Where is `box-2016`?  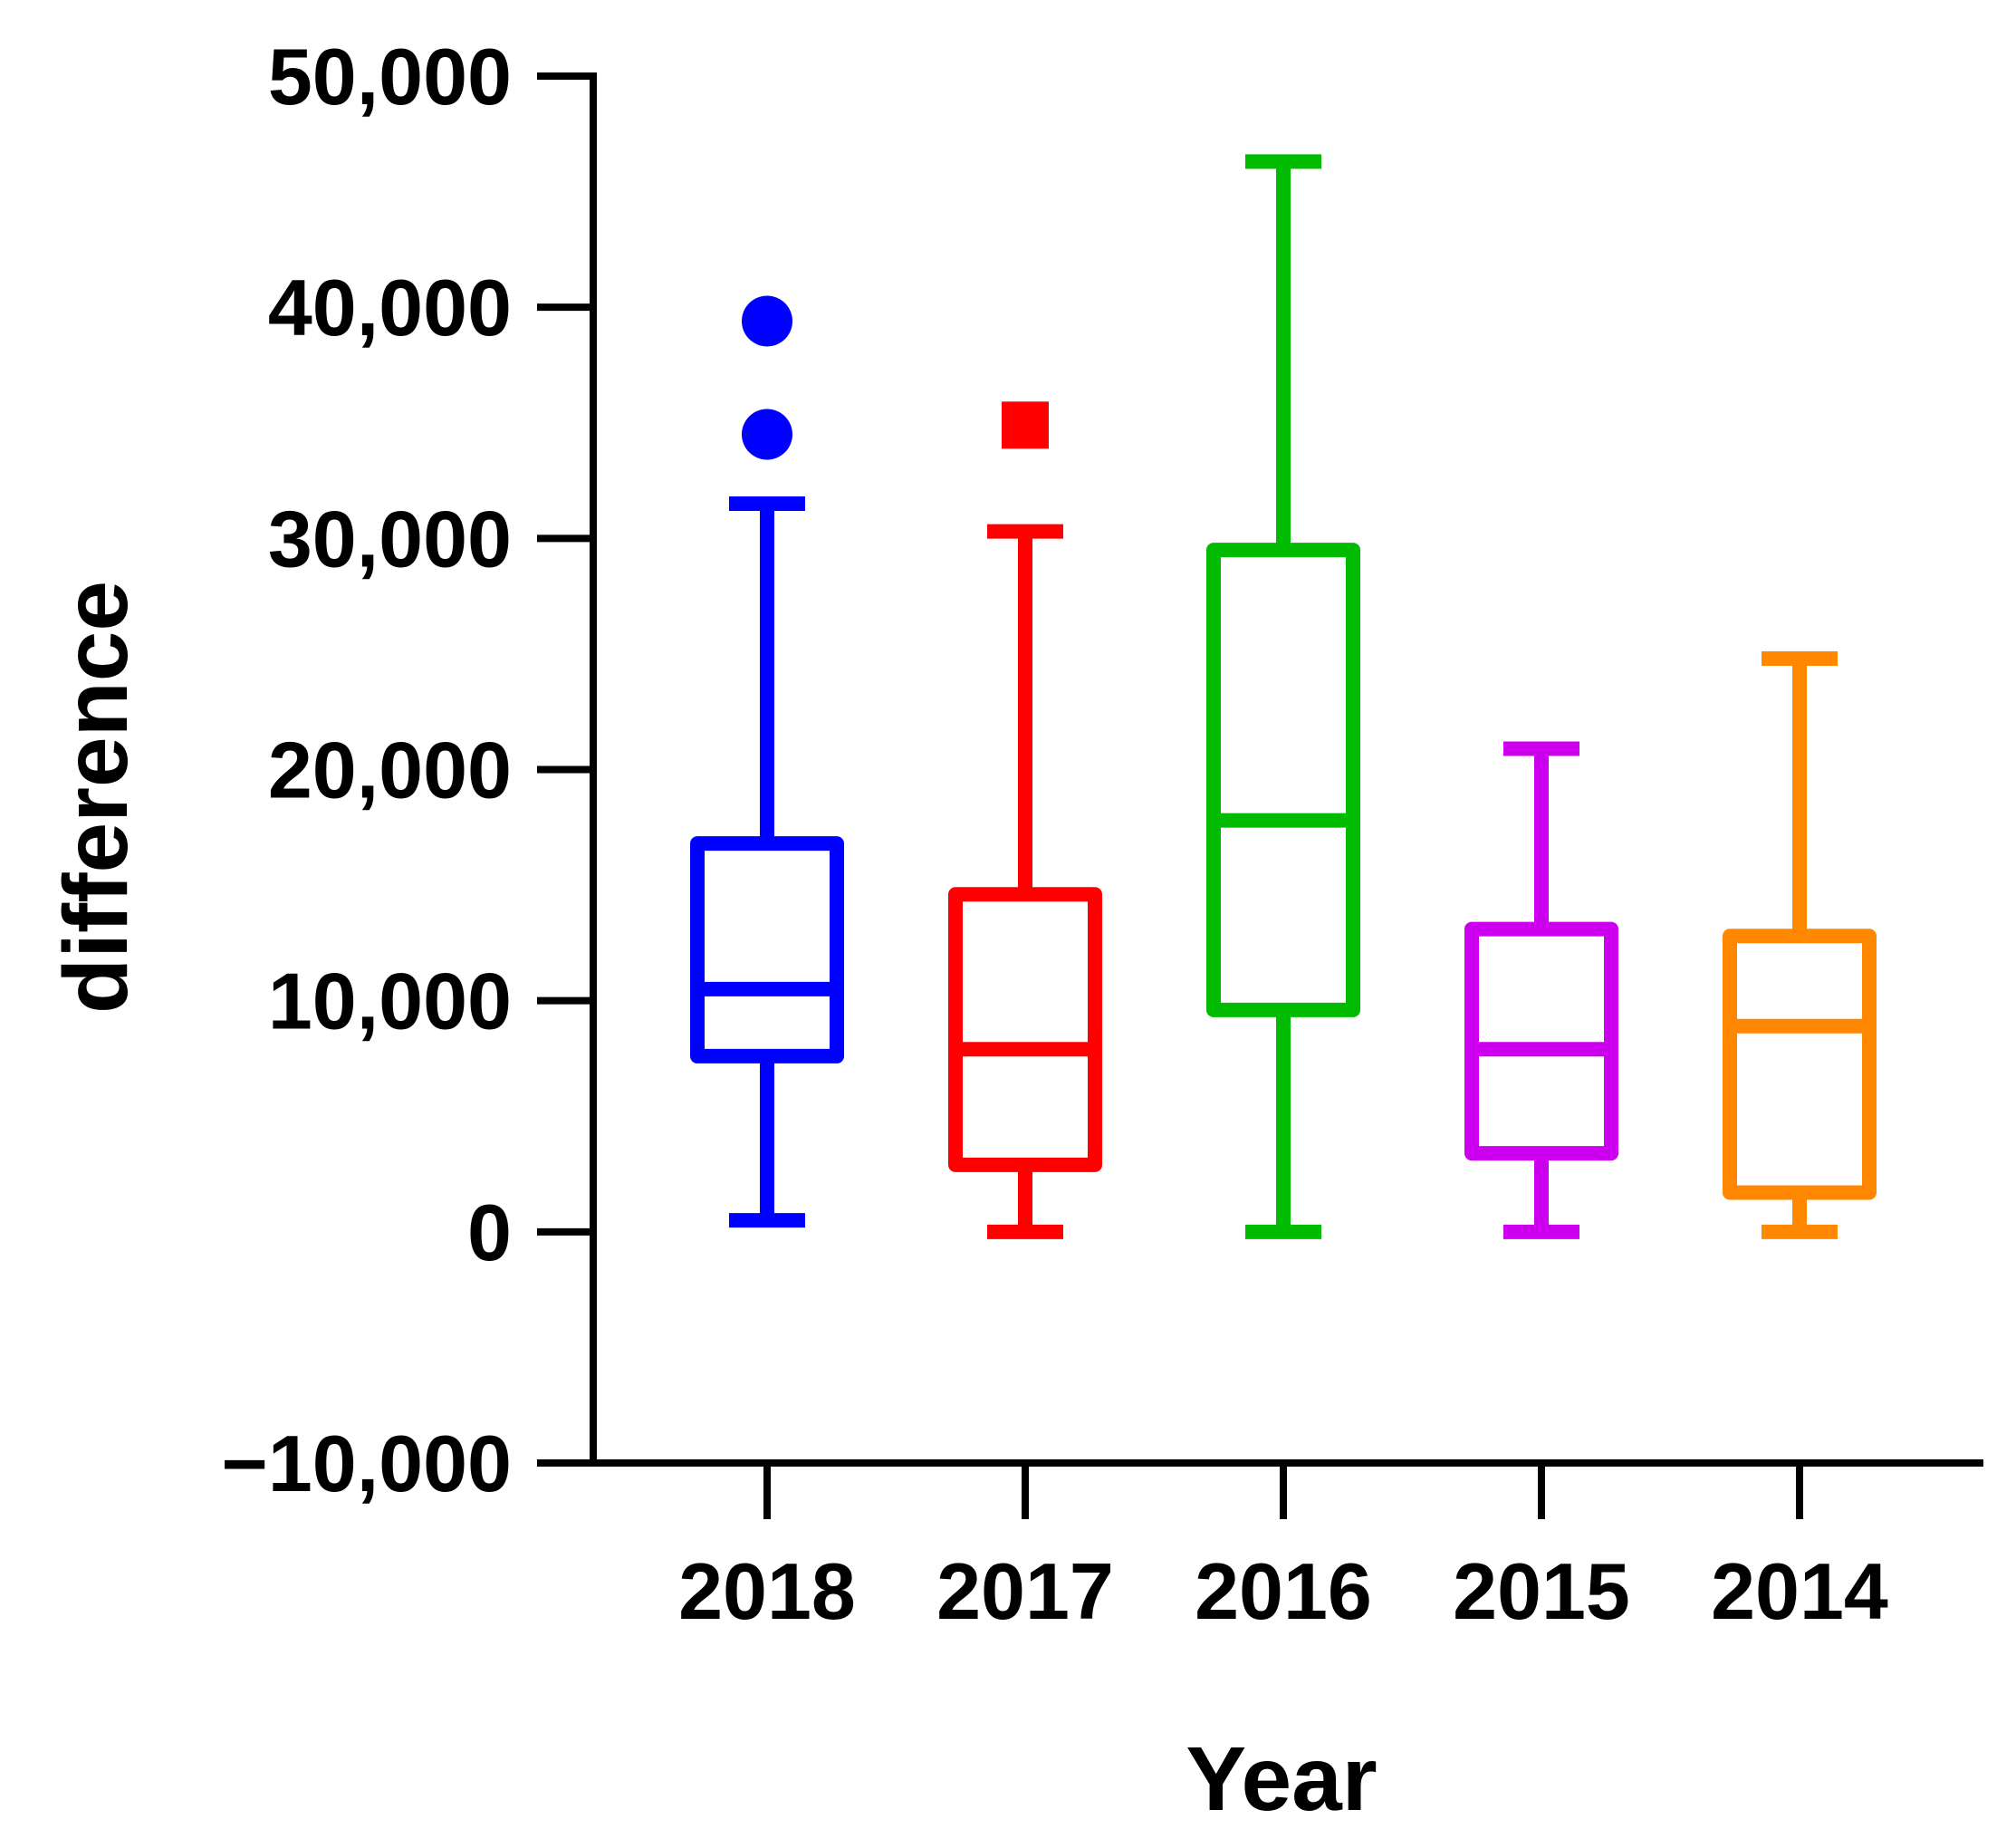 box-2016 is located at coordinates (1283, 696).